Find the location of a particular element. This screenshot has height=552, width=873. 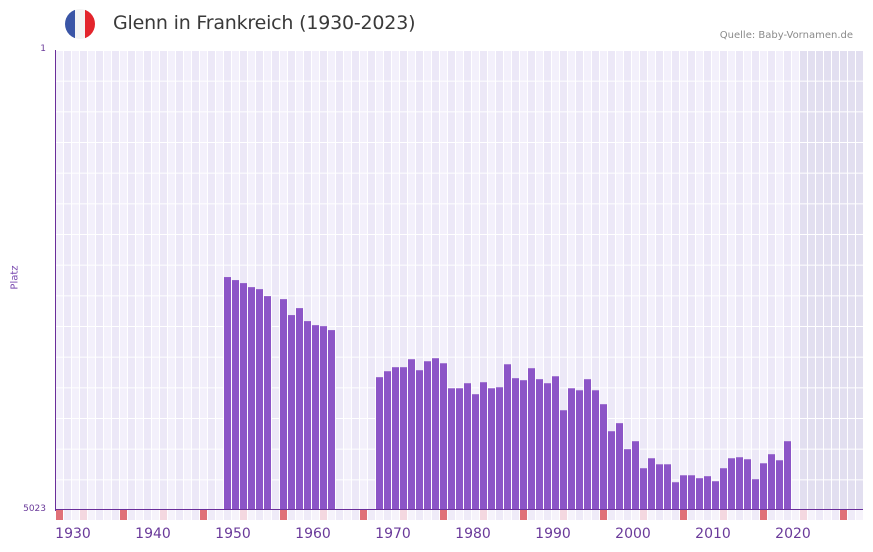

bar-1961 is located at coordinates (307, 415).